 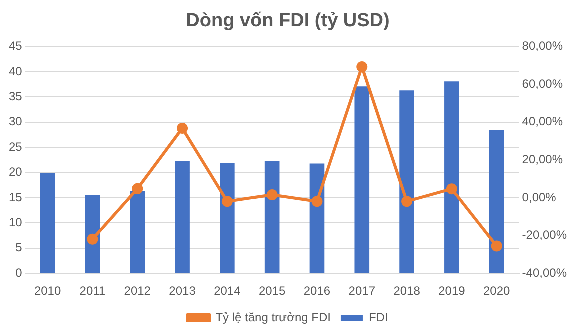 What do you see at coordinates (19, 247) in the screenshot?
I see `y-tick-label: 5` at bounding box center [19, 247].